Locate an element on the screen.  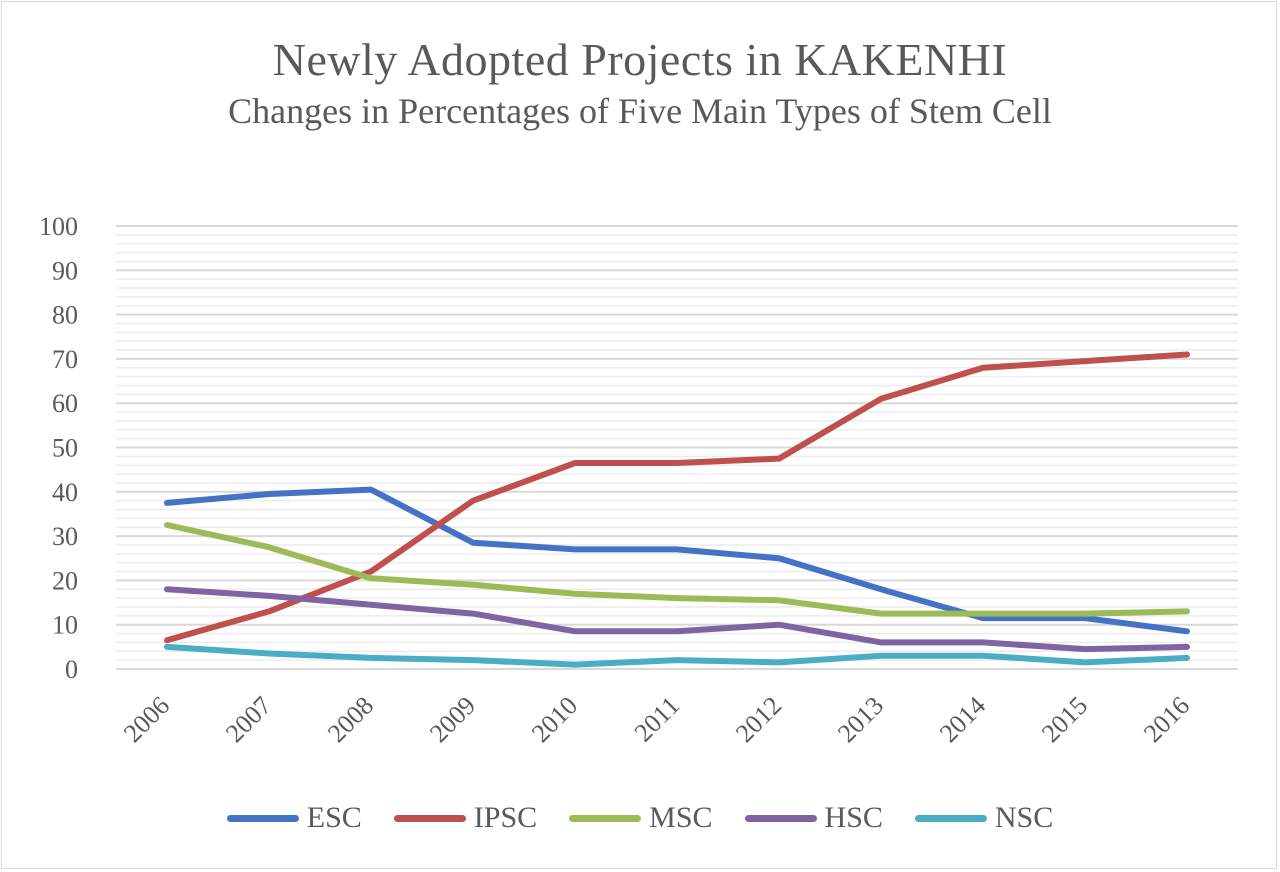
chart-legend: ESC IPSC MSC HSC NSC is located at coordinates (640, 818).